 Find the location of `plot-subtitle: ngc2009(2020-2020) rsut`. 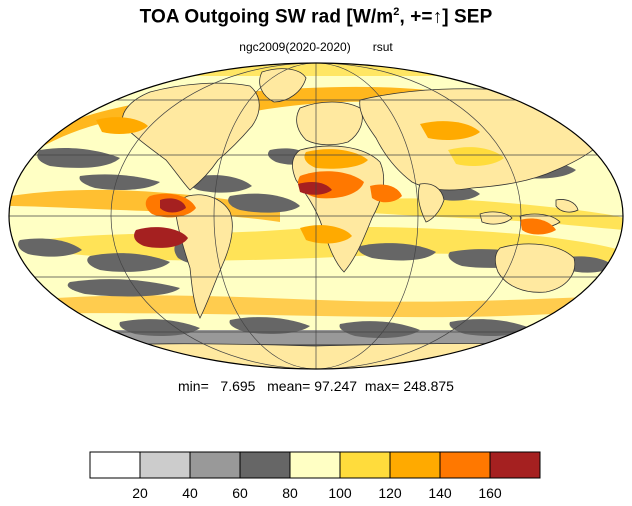

plot-subtitle: ngc2009(2020-2020) rsut is located at coordinates (316, 47).